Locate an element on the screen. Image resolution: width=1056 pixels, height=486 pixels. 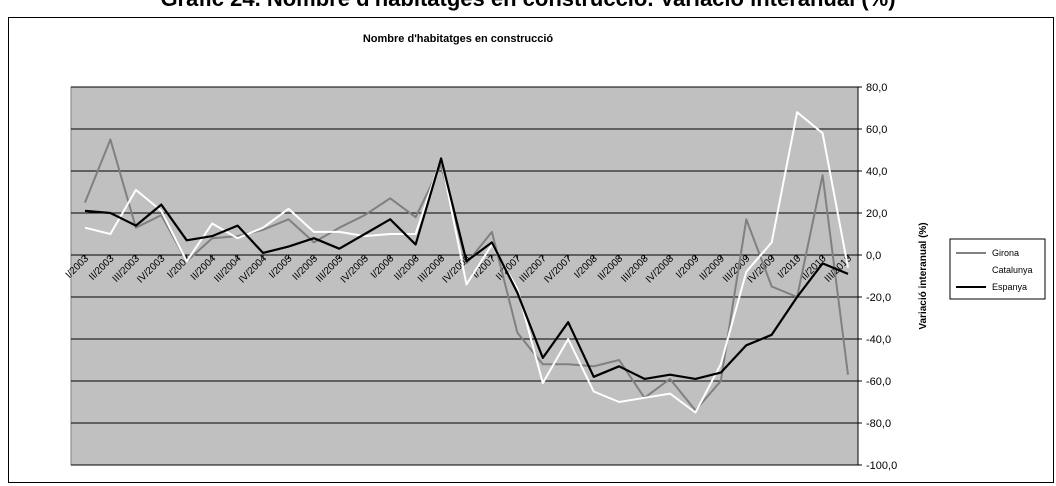
y-tick-label: -60,0 is located at coordinates (878, 382).